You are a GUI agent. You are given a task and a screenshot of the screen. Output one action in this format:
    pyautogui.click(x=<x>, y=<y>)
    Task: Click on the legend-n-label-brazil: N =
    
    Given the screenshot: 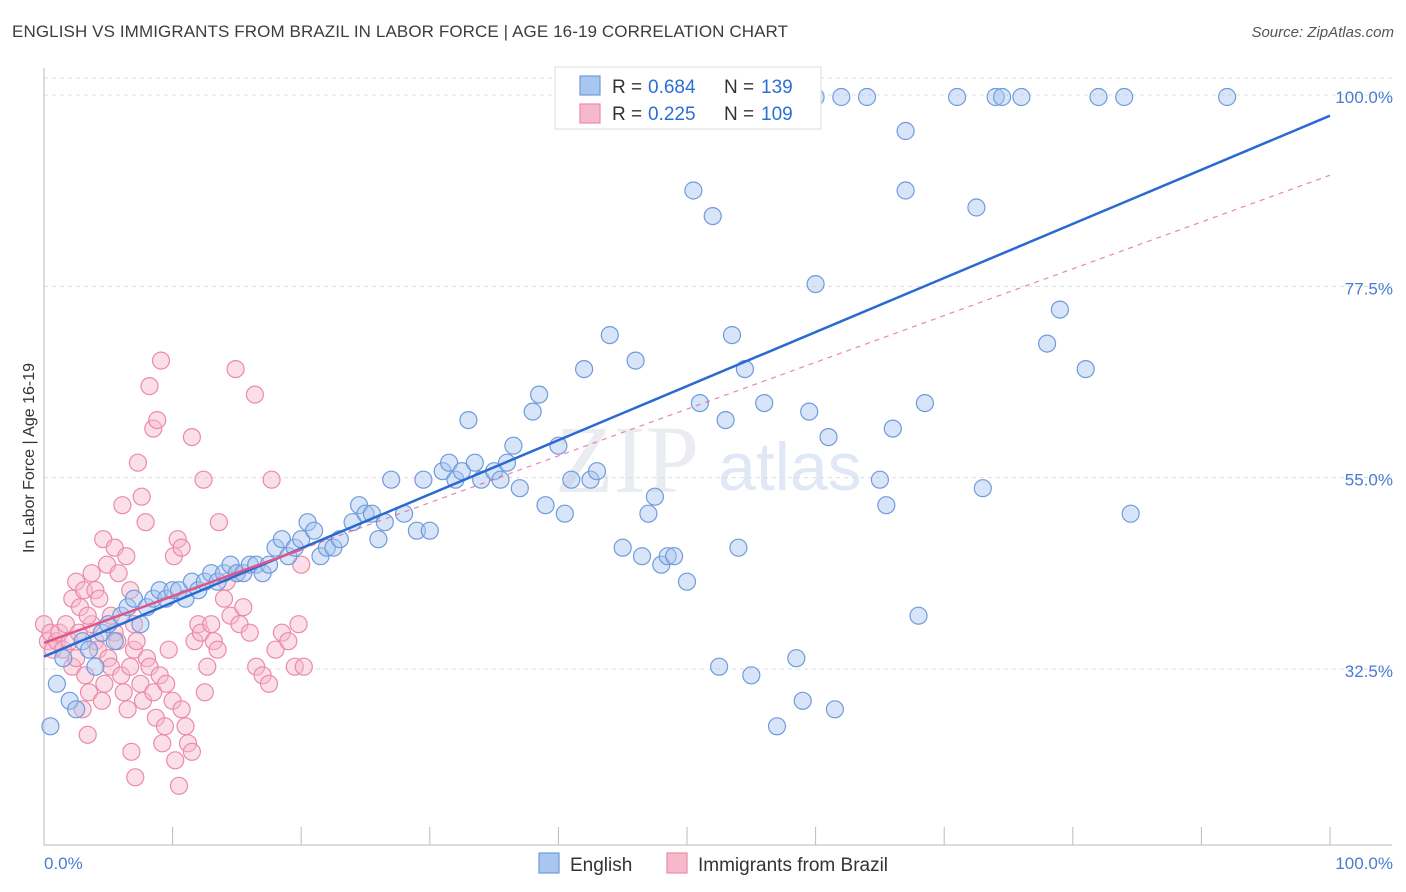 What is the action you would take?
    pyautogui.click(x=739, y=114)
    